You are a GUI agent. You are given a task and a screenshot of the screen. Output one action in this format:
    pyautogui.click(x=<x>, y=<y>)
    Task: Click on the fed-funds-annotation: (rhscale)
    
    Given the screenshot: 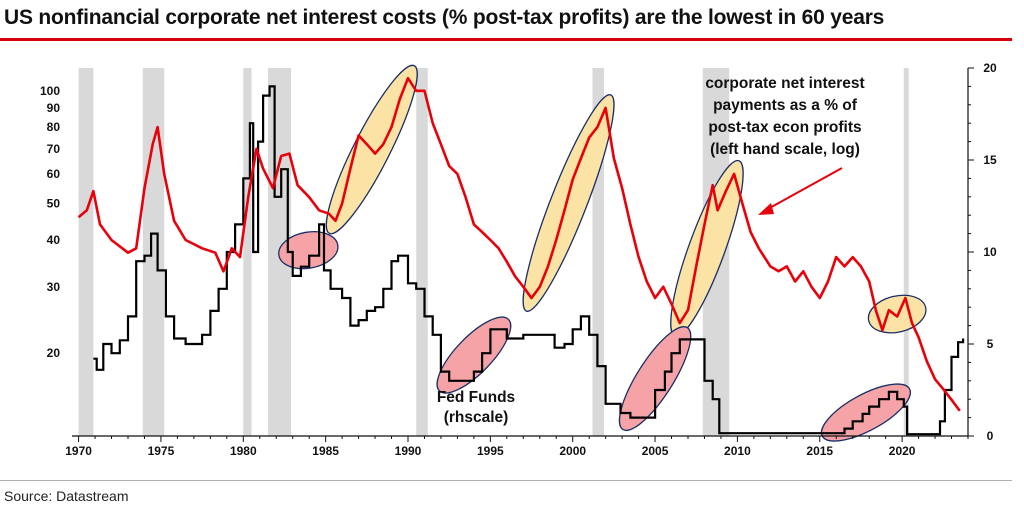 What is the action you would take?
    pyautogui.click(x=476, y=417)
    